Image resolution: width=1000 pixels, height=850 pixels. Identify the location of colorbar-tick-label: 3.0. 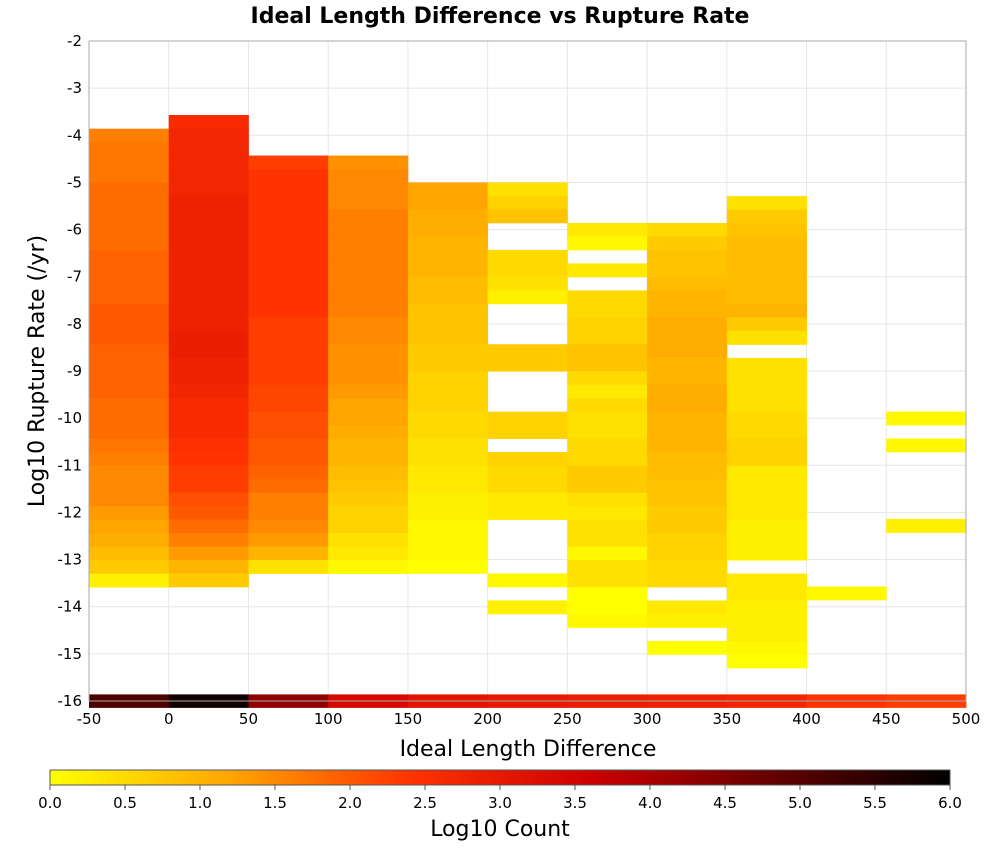
(500, 803).